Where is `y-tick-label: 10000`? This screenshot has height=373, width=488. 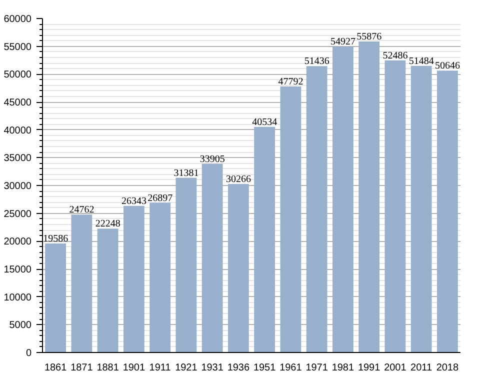
y-tick-label: 10000 is located at coordinates (18, 298).